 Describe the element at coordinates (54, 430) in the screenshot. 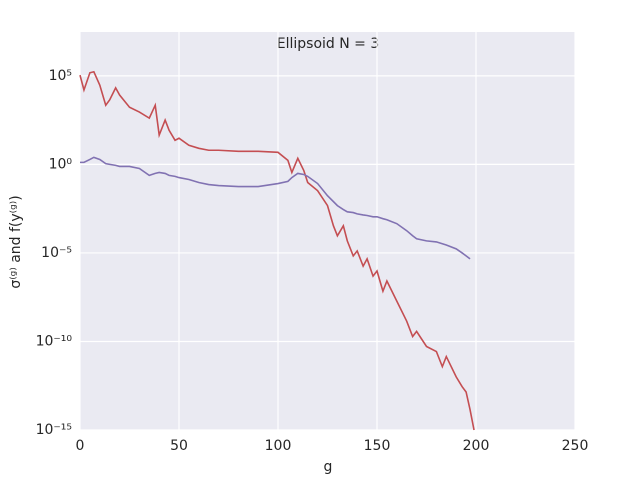

I see `y-tick-label: 10⁻¹⁵` at that location.